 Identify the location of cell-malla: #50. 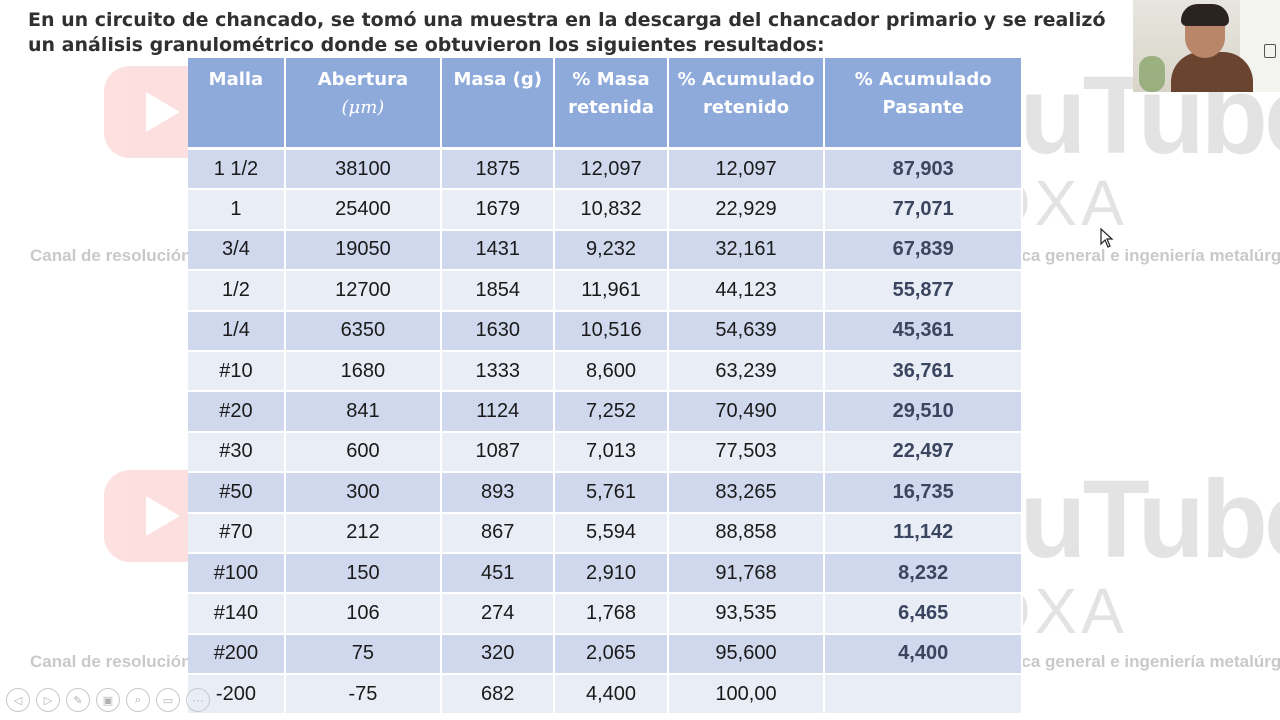
(237, 493).